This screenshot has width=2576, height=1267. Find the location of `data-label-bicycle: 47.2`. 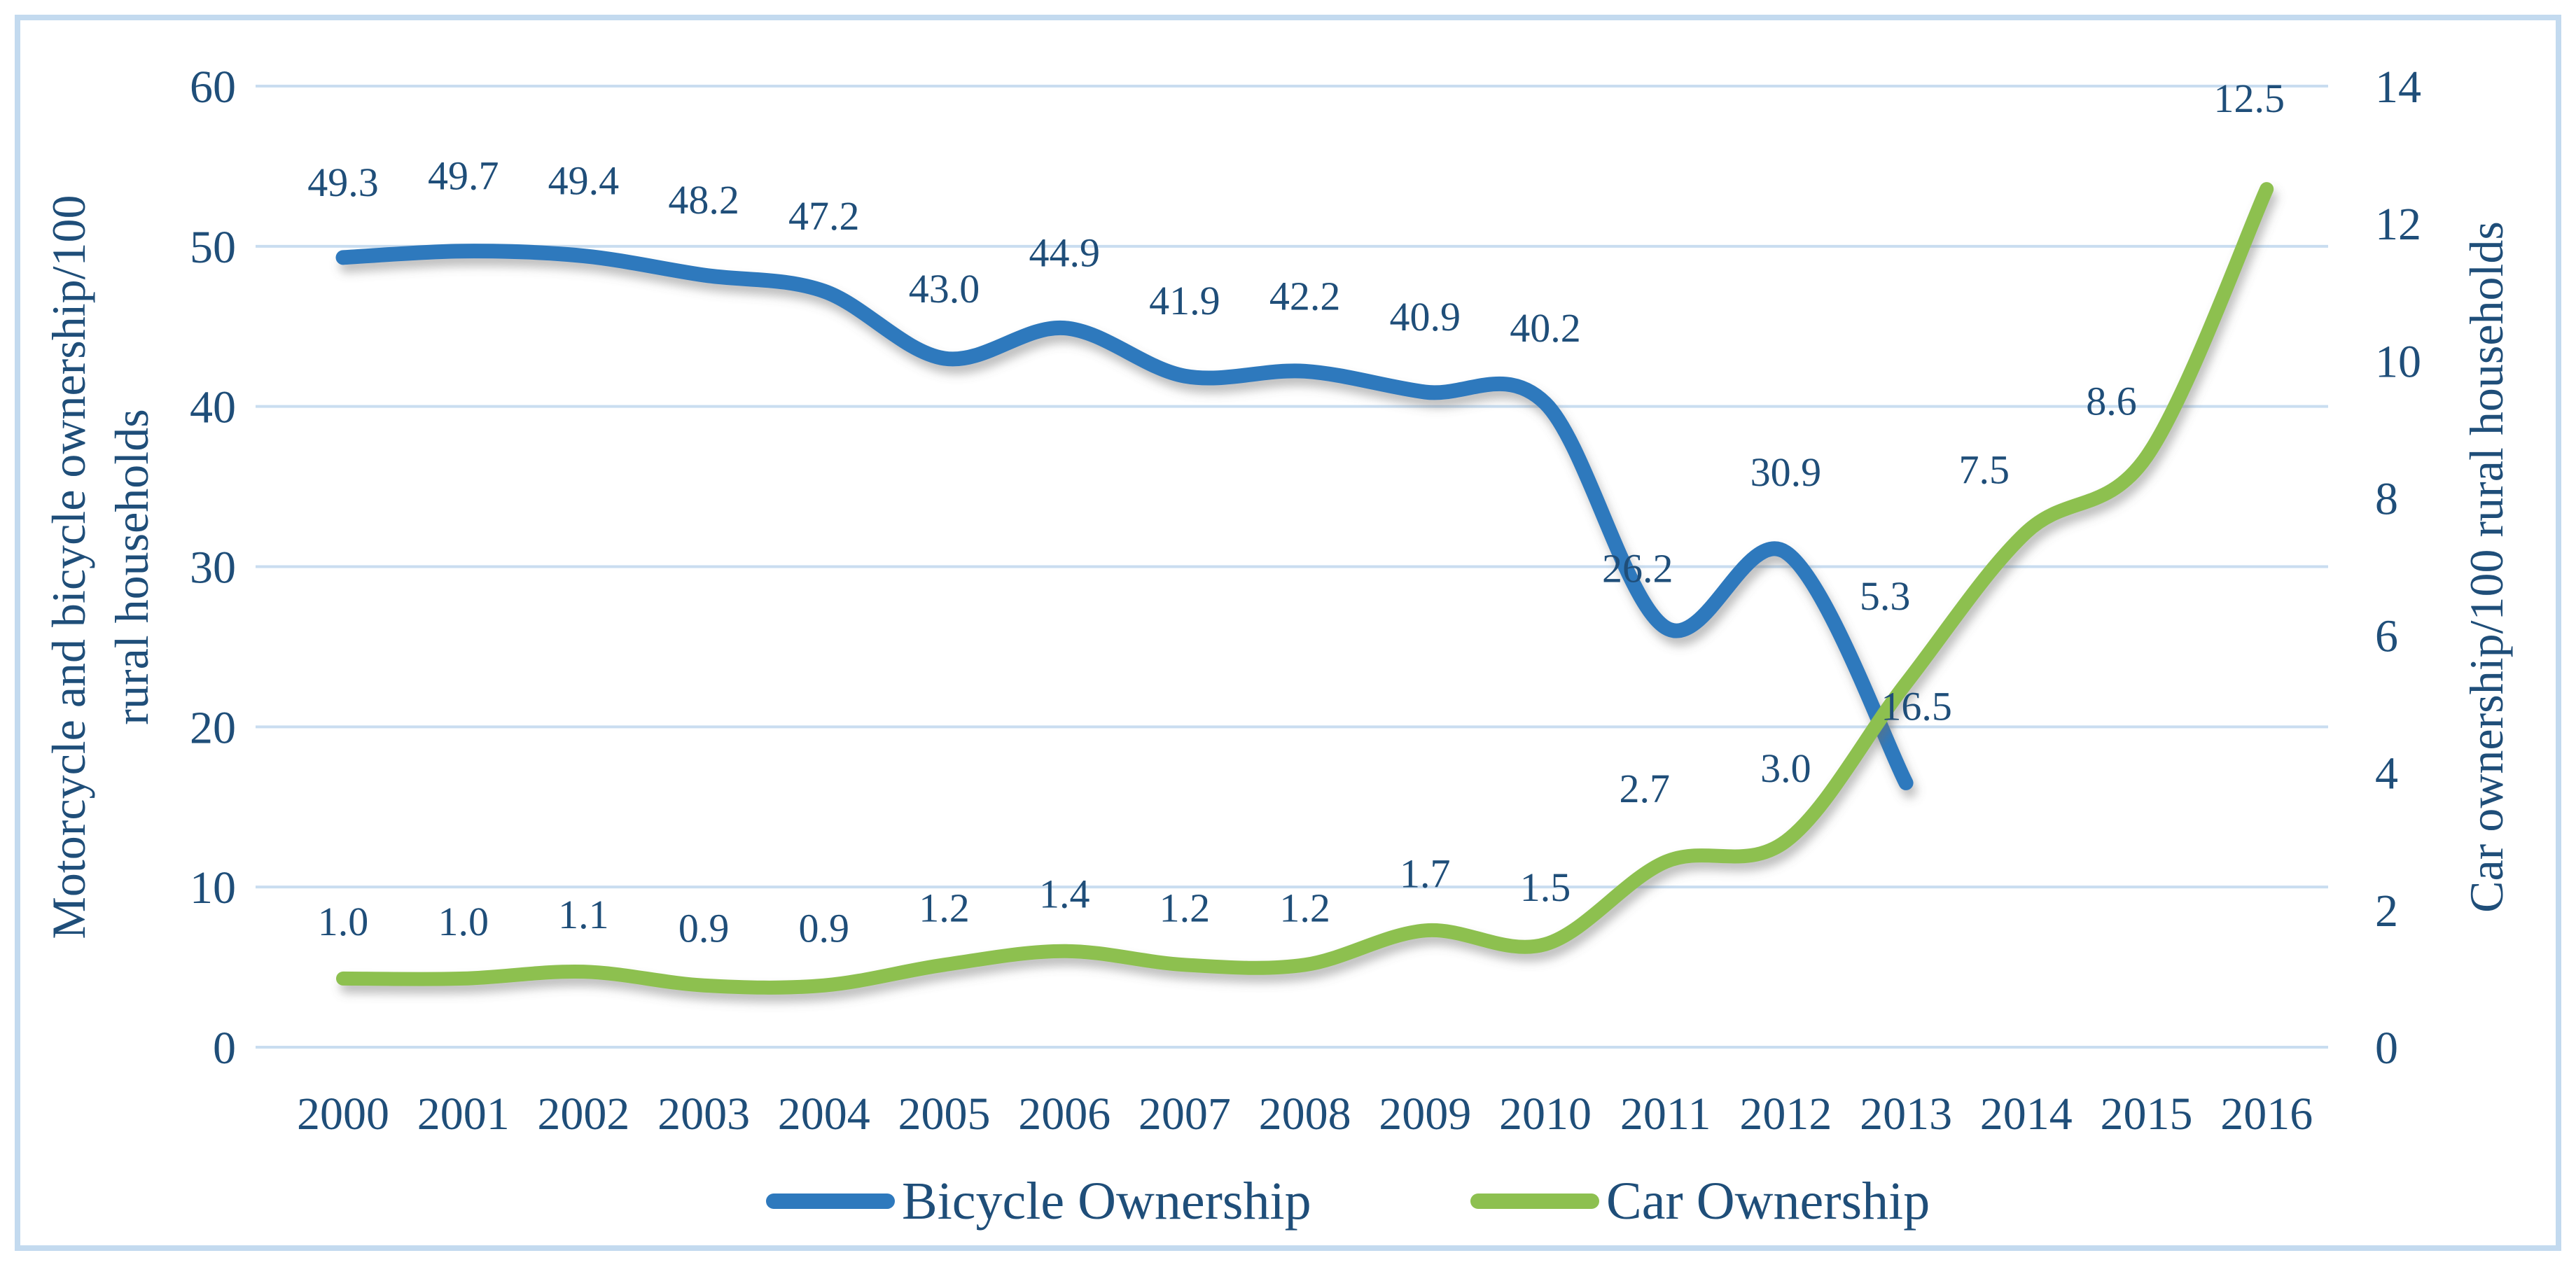

data-label-bicycle: 47.2 is located at coordinates (824, 216).